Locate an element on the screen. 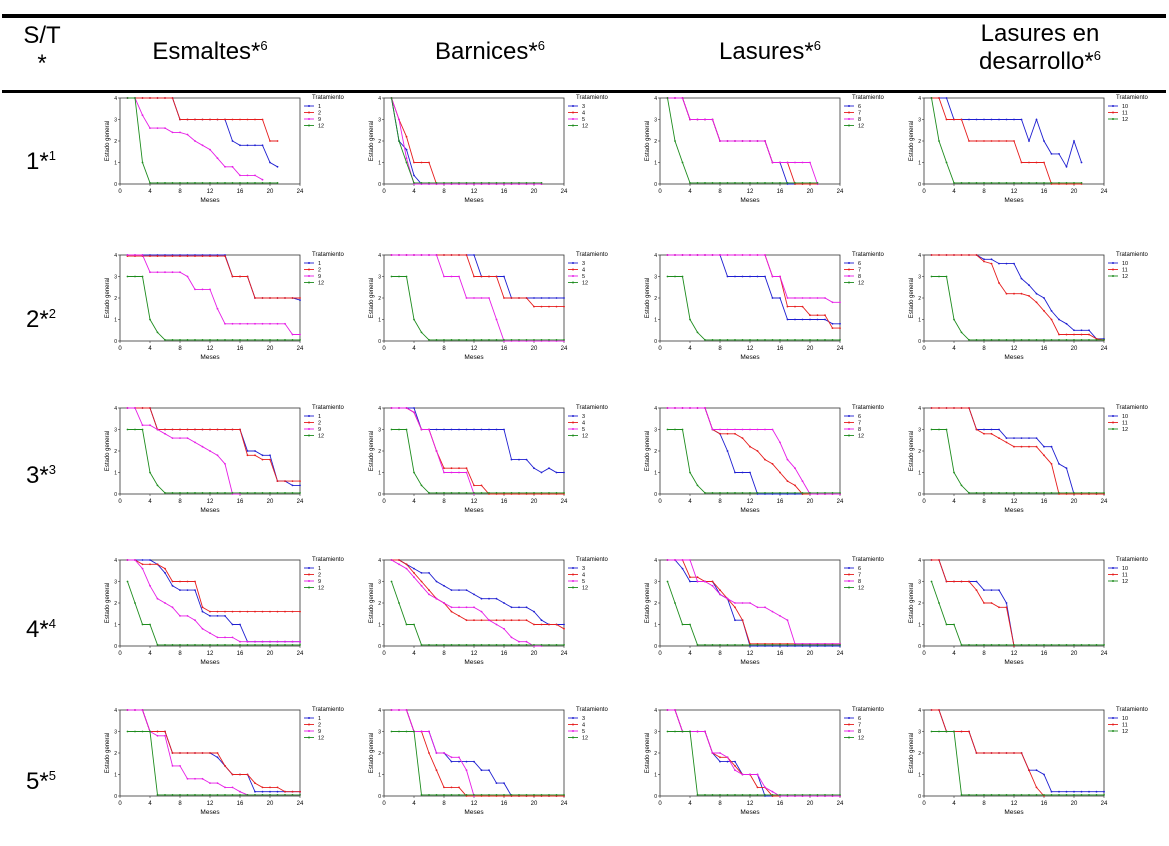 This screenshot has width=1169, height=846. x-tick-label: 20 is located at coordinates (270, 192).